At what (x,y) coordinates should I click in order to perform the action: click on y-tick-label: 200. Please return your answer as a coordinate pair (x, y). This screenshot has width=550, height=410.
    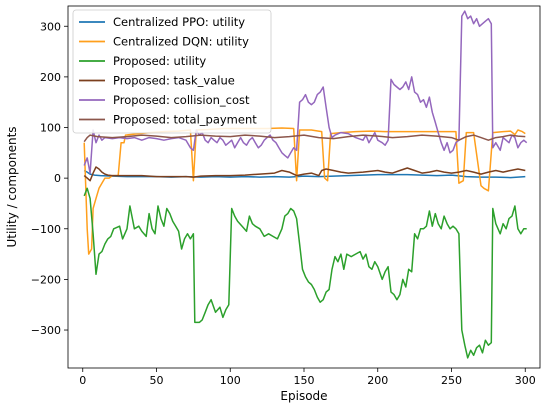
    Looking at the image, I should click on (50, 77).